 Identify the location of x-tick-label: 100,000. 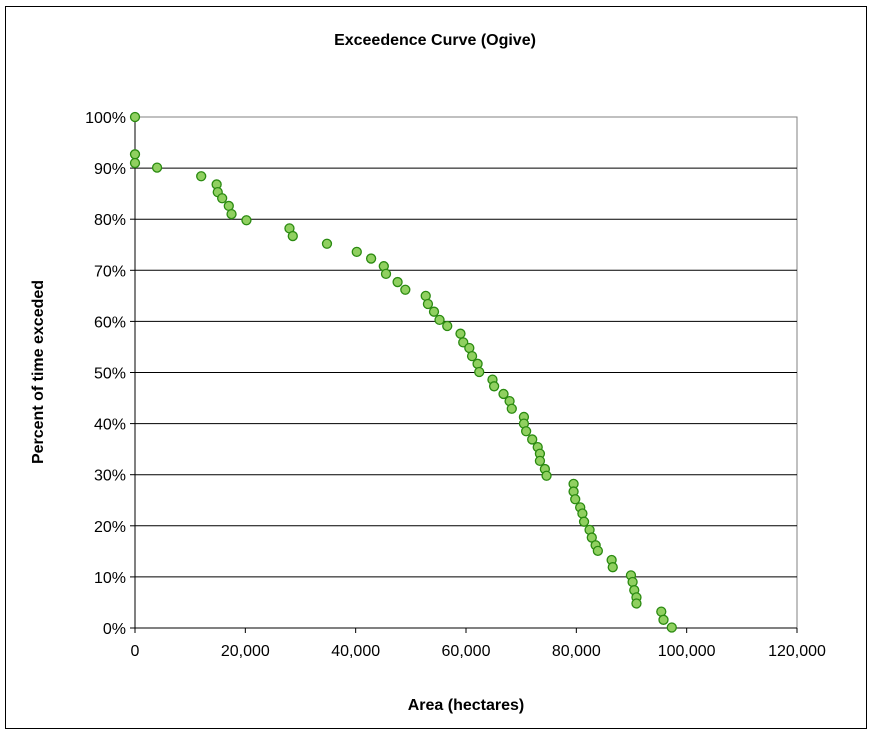
(687, 651).